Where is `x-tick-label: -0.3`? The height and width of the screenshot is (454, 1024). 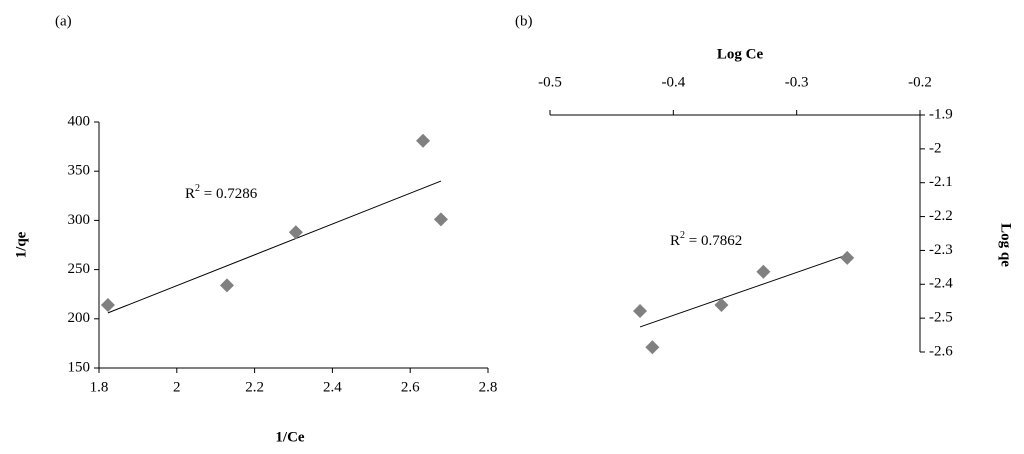 x-tick-label: -0.3 is located at coordinates (797, 82).